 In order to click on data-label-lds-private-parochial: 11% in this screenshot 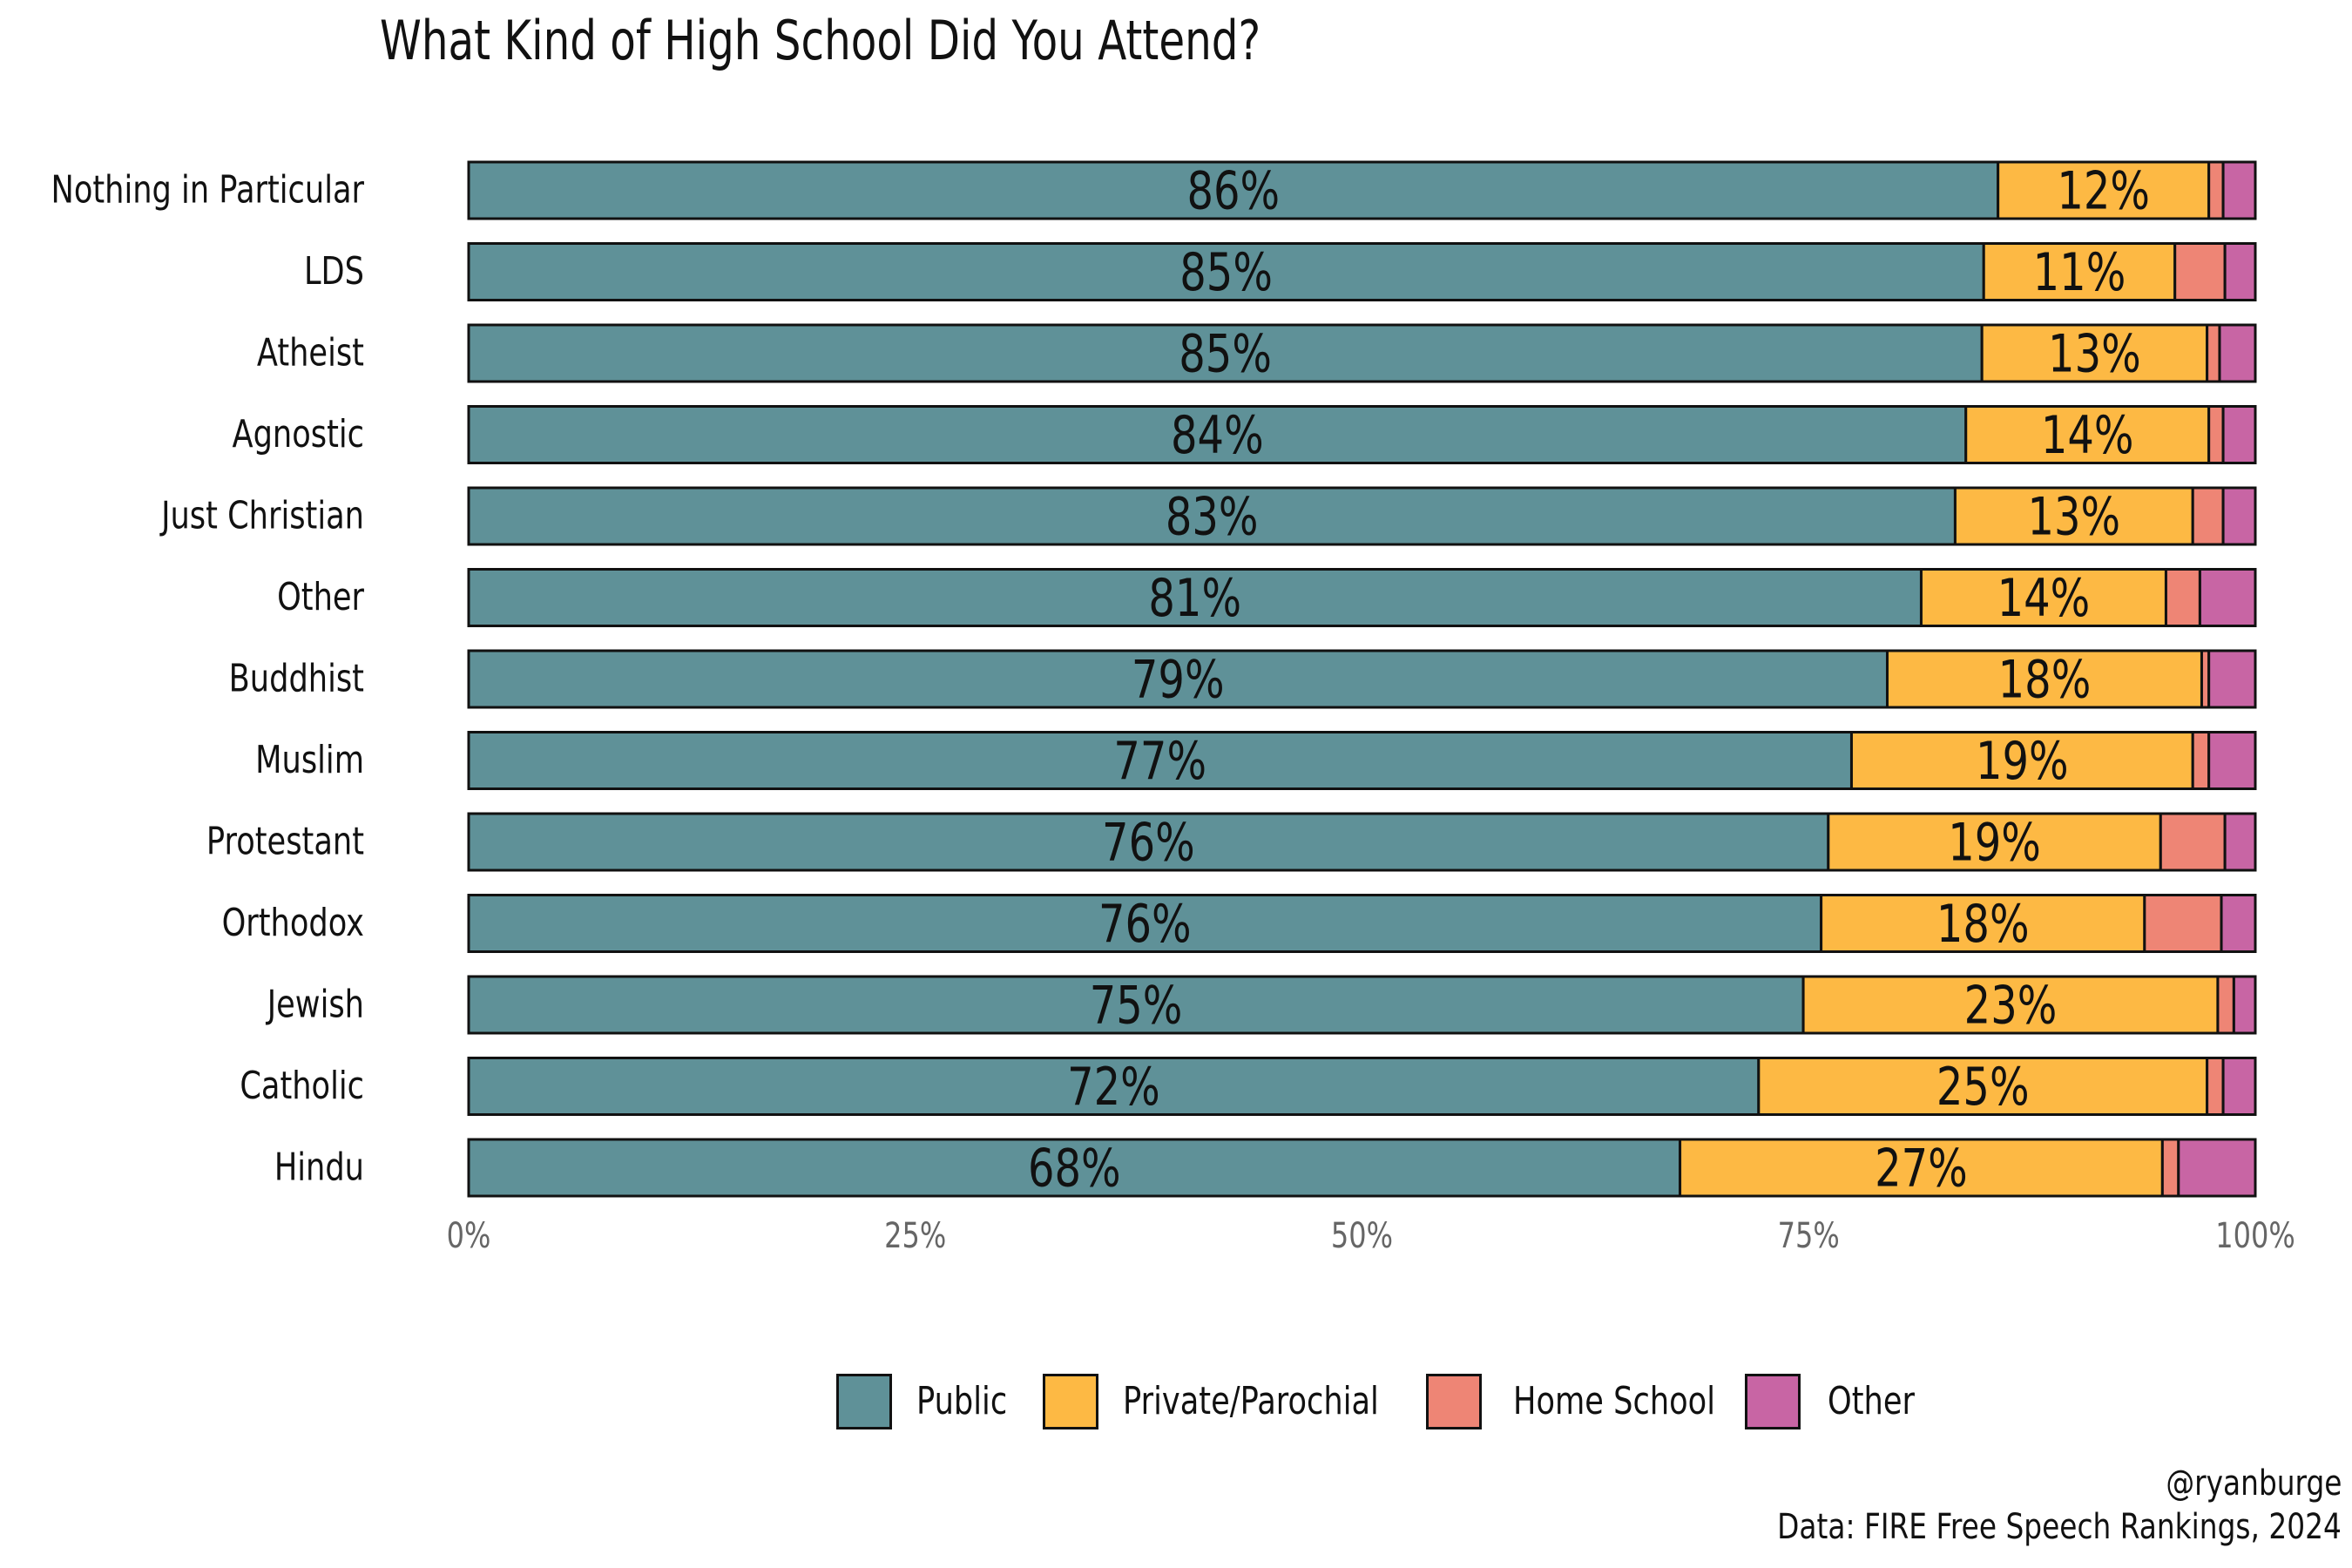, I will do `click(2079, 272)`.